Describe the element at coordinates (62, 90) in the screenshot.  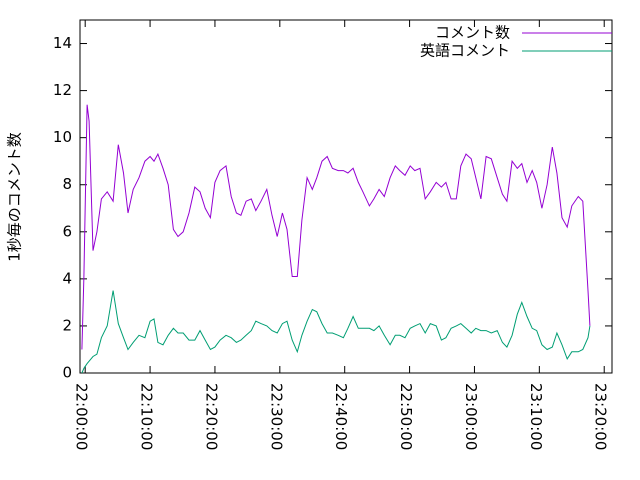
I see `y-tick-label: 12` at that location.